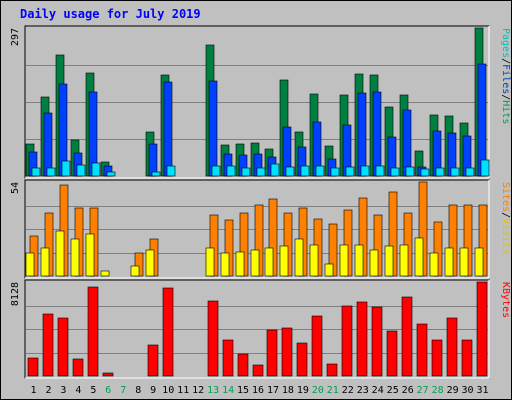 This screenshot has height=400, width=512. I want to click on x-tick-label-day-21: 21, so click(333, 390).